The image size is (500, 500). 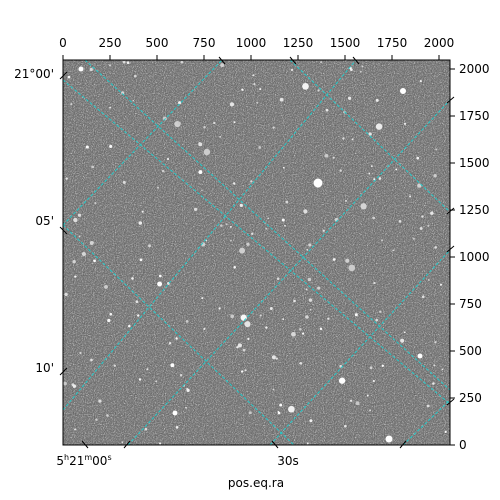 What do you see at coordinates (110, 43) in the screenshot?
I see `top-tick-label: 250` at bounding box center [110, 43].